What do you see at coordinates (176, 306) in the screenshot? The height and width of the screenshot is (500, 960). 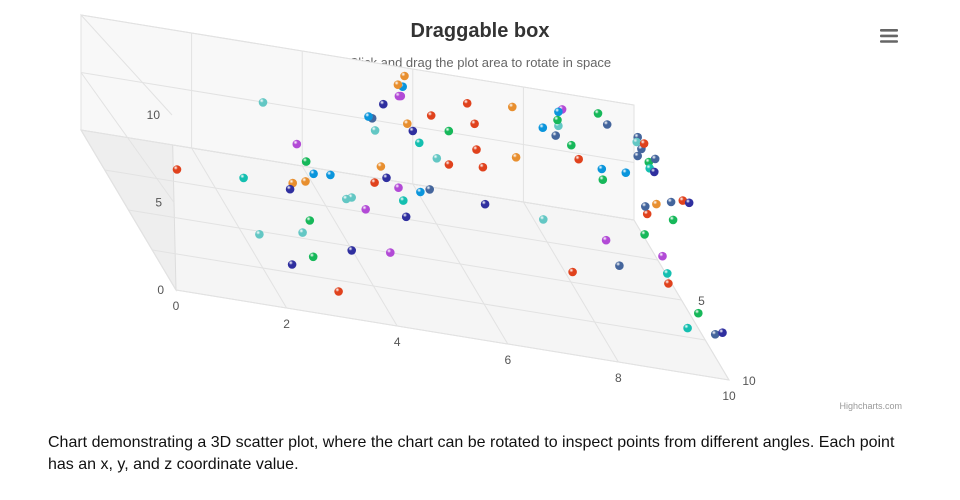 I see `x-tick-label: 0` at bounding box center [176, 306].